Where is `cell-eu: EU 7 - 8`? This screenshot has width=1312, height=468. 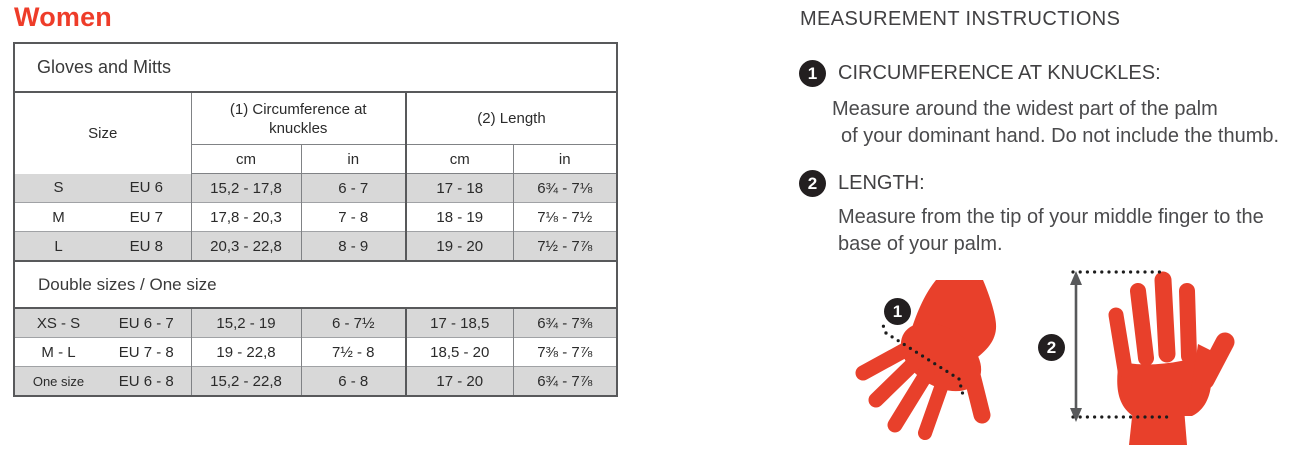
cell-eu: EU 7 - 8 is located at coordinates (146, 352).